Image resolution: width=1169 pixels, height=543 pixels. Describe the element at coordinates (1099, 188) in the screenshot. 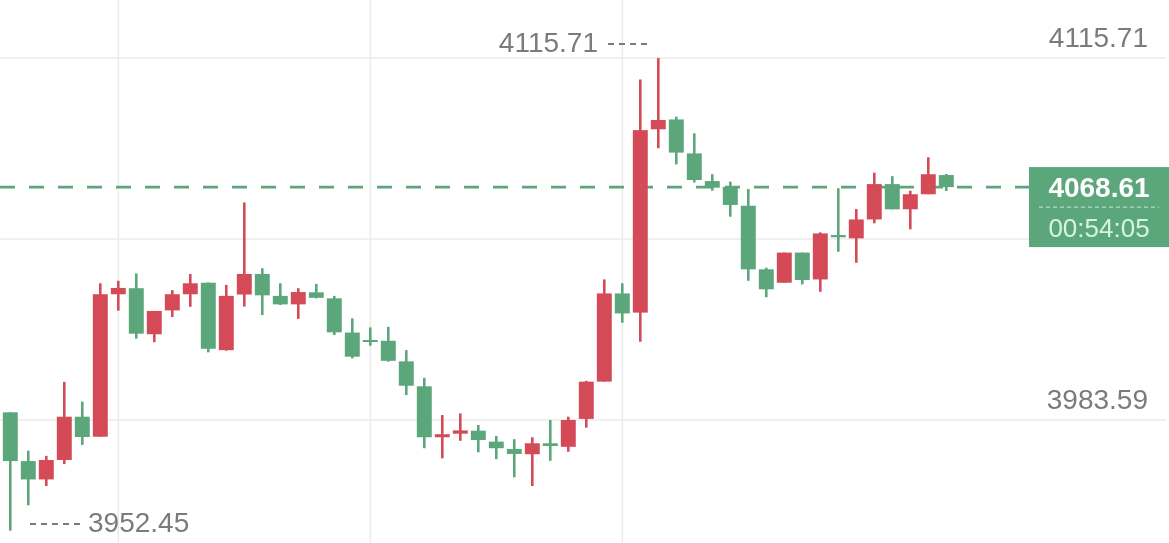

I see `ref-line-label: 4068.61` at that location.